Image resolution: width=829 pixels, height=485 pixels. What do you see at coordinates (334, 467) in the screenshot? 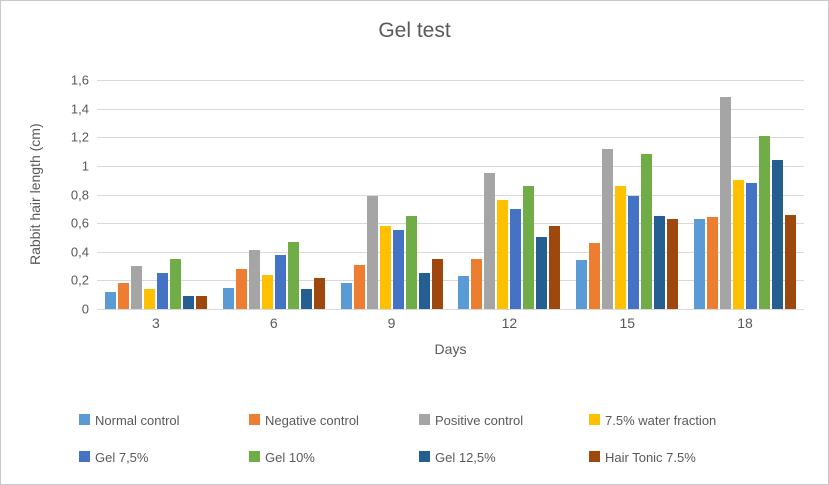
I see `legend-item: Gel 10%` at bounding box center [334, 467].